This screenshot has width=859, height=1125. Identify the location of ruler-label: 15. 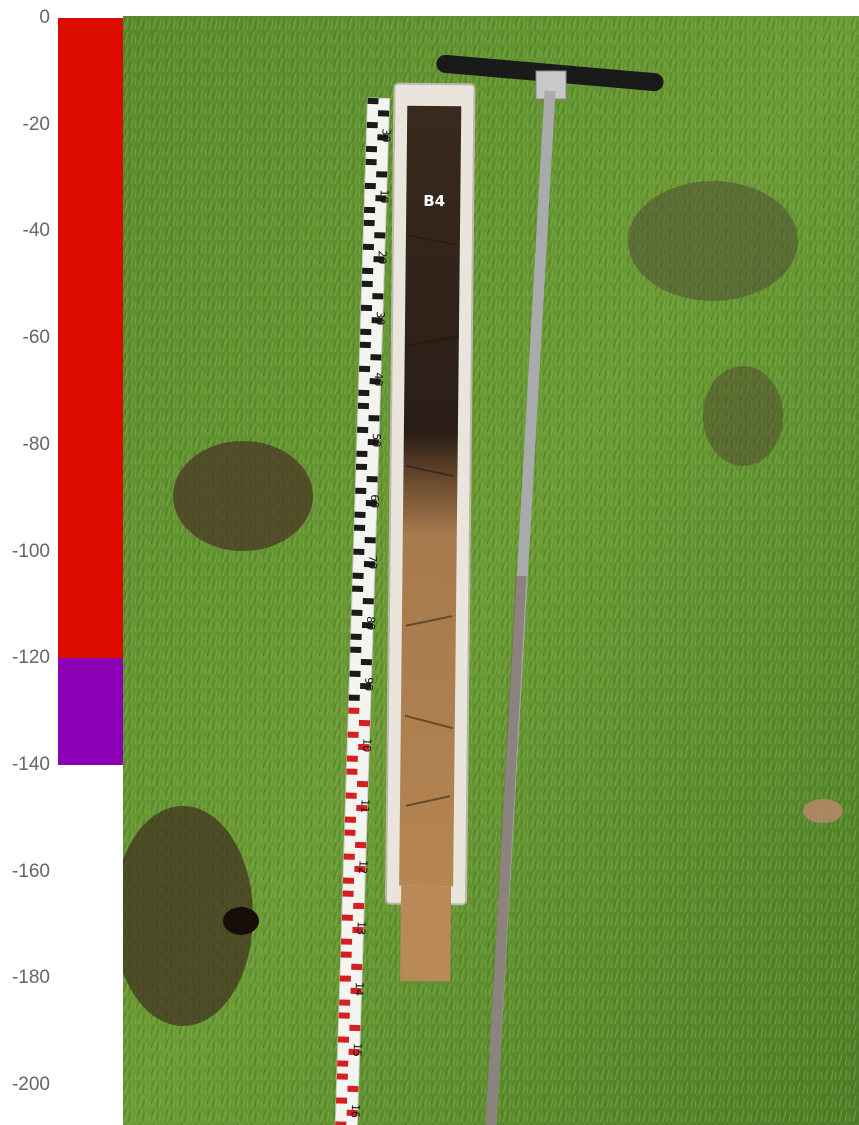
(356, 1050).